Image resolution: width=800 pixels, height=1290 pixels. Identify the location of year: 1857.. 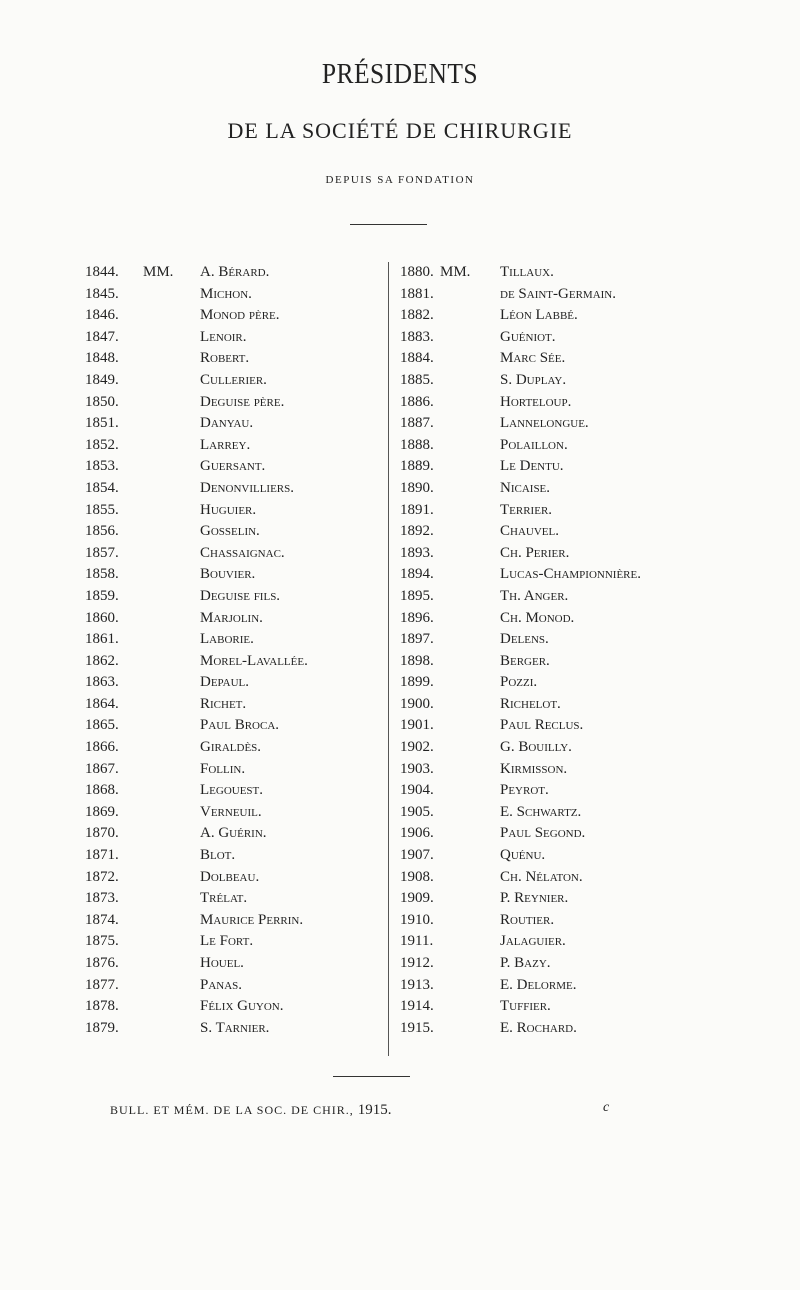
(102, 552).